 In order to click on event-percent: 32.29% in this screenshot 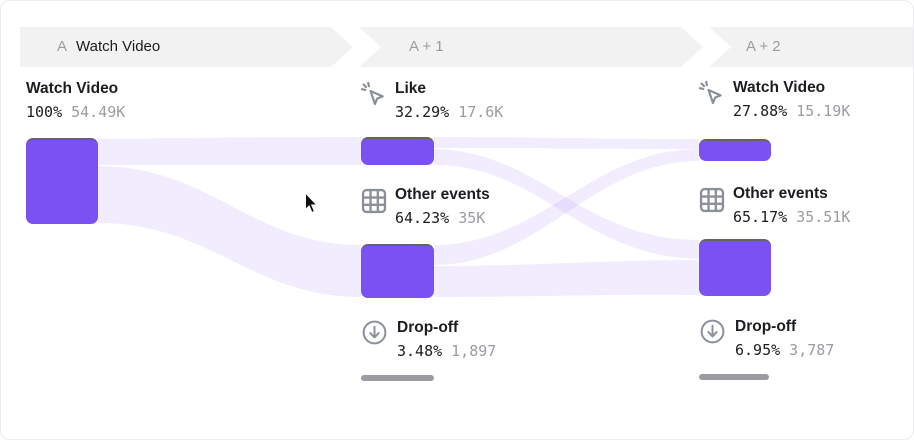, I will do `click(422, 112)`.